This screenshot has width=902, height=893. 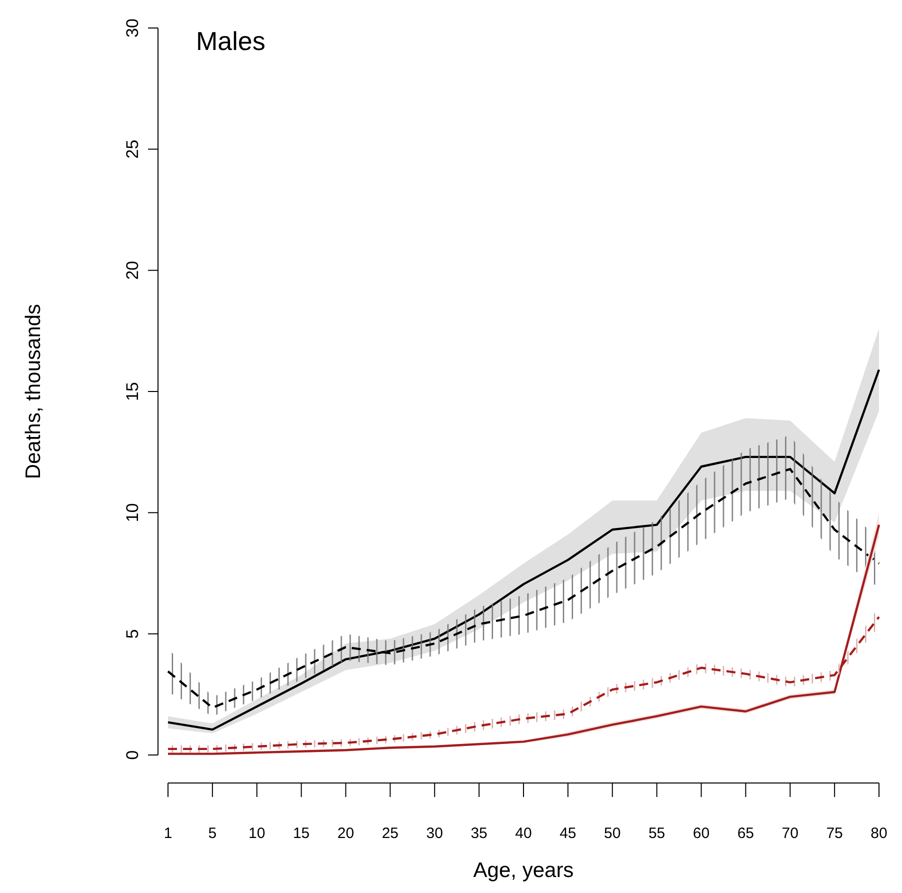 I want to click on x-tick-label: 15, so click(x=301, y=833).